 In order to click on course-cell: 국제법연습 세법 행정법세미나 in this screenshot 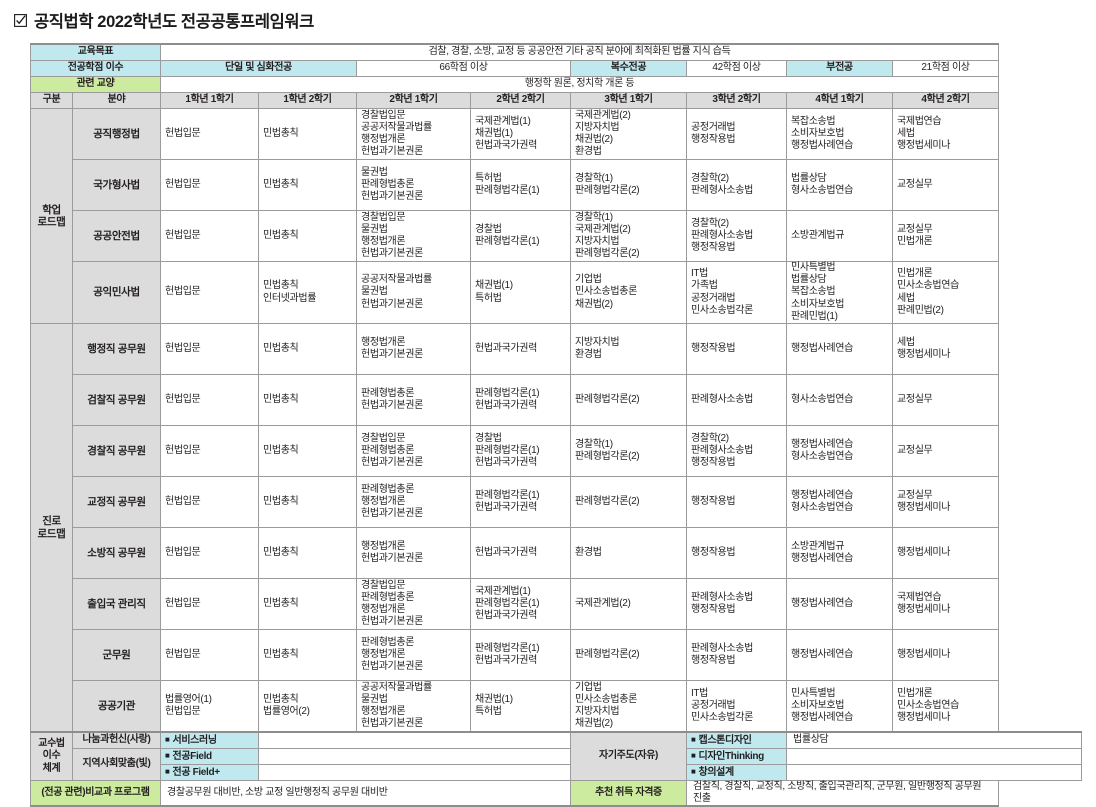, I will do `click(945, 134)`.